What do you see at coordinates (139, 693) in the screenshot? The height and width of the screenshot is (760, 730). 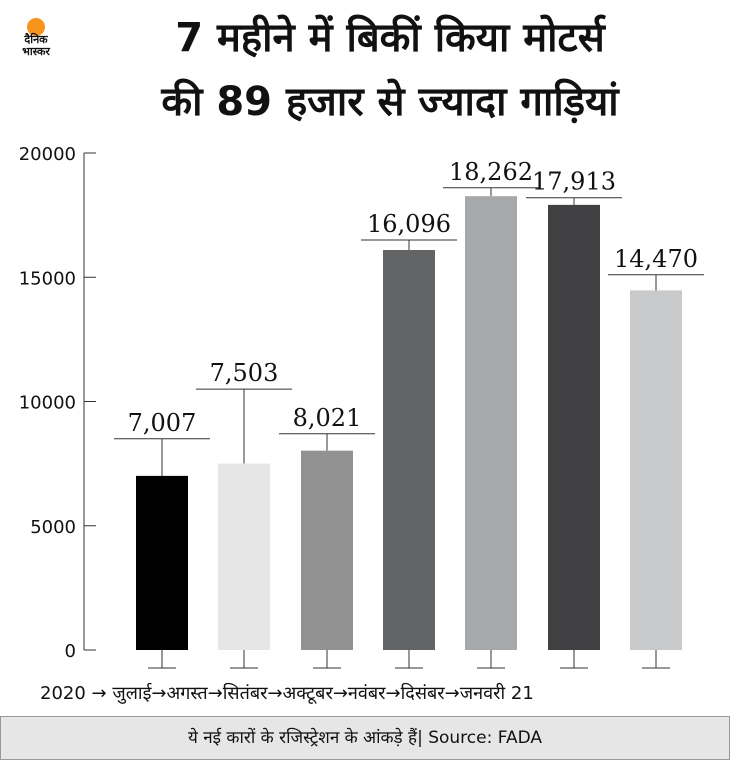 I see `x-tick-label: जुलाई→` at bounding box center [139, 693].